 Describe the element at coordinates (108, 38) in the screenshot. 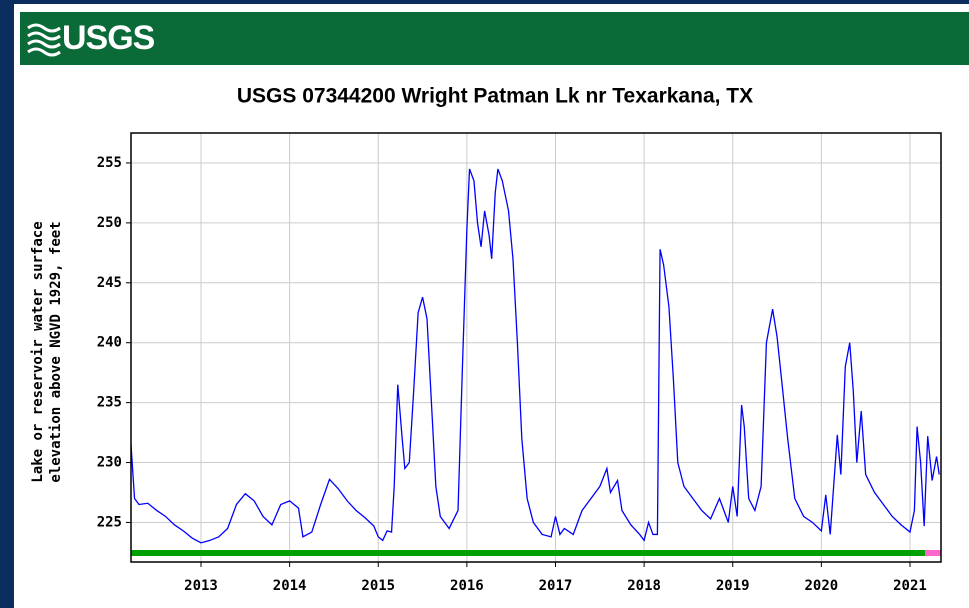

I see `logo-text: USGS` at that location.